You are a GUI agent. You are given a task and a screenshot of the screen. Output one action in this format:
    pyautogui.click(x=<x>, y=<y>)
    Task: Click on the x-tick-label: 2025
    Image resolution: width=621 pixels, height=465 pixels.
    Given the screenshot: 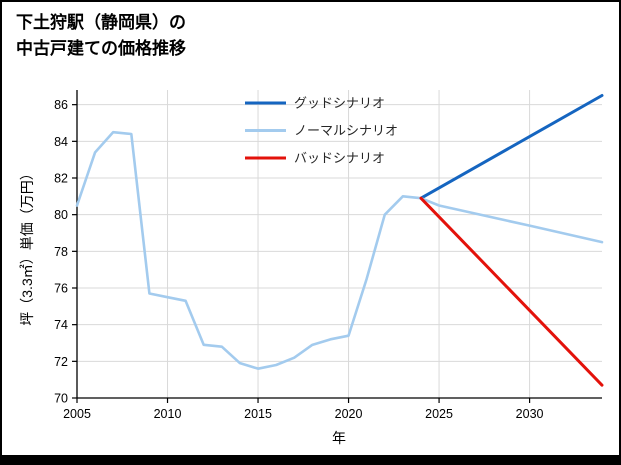 What is the action you would take?
    pyautogui.click(x=439, y=414)
    